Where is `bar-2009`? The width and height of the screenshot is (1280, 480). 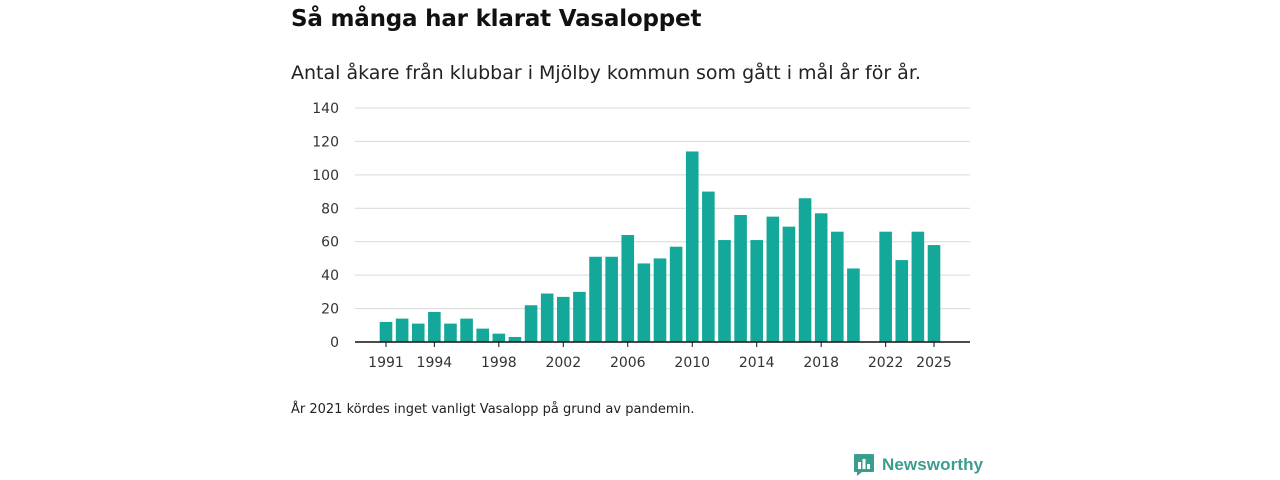
bar-2009 is located at coordinates (676, 294).